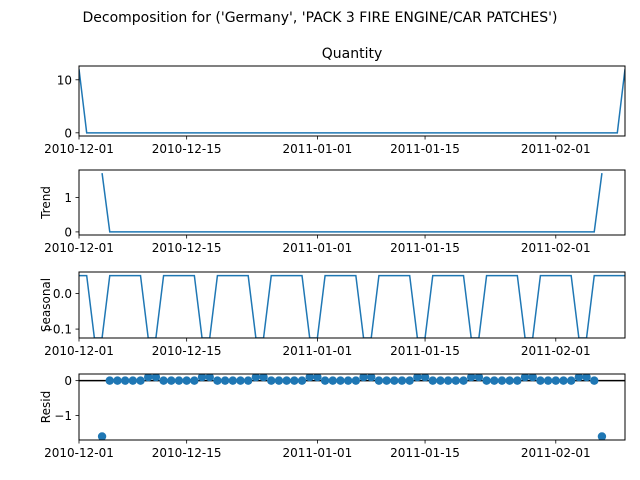 The height and width of the screenshot is (480, 640). I want to click on y-tick-label: 1, so click(68, 198).